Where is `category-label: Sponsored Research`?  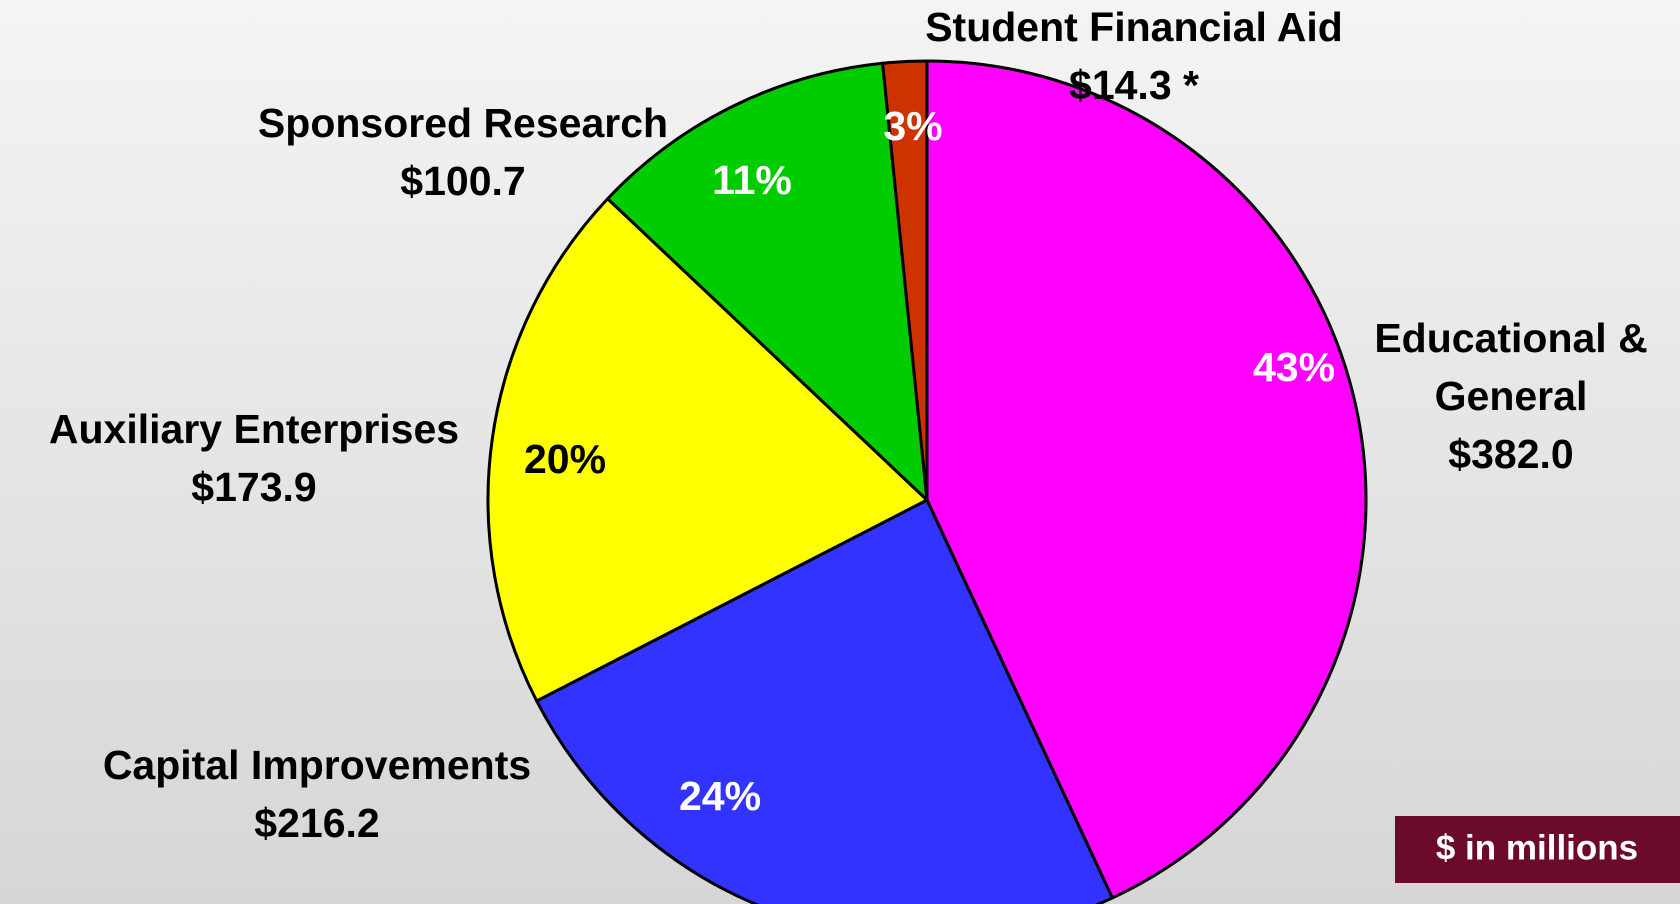
category-label: Sponsored Research is located at coordinates (463, 123).